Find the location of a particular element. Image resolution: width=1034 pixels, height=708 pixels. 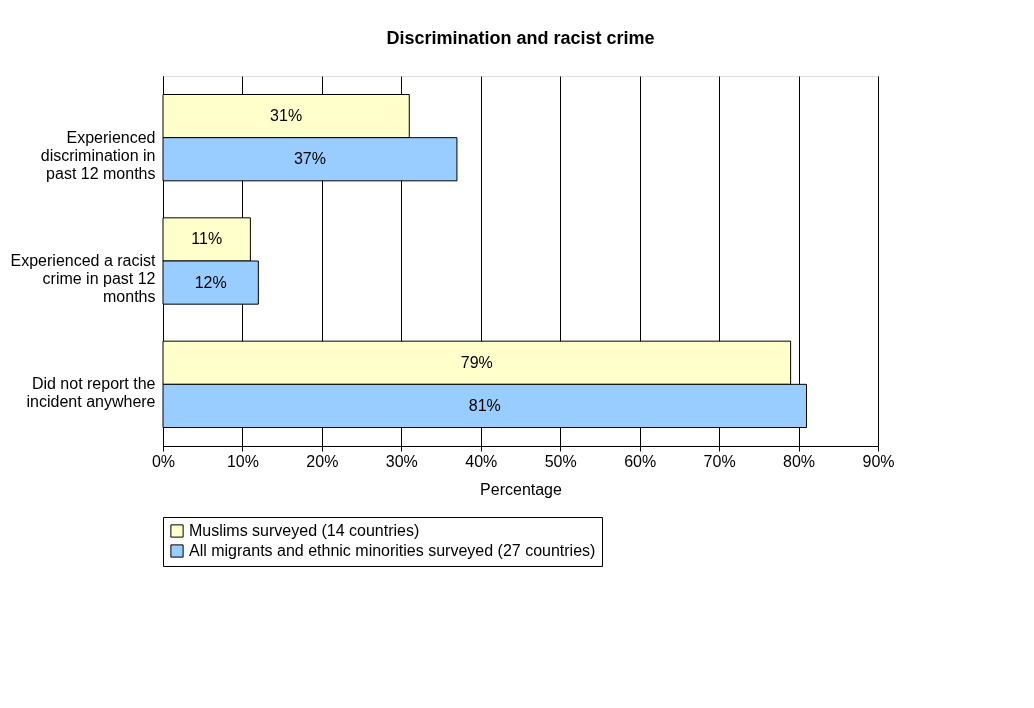

x-tick-label: 10% is located at coordinates (242, 461).